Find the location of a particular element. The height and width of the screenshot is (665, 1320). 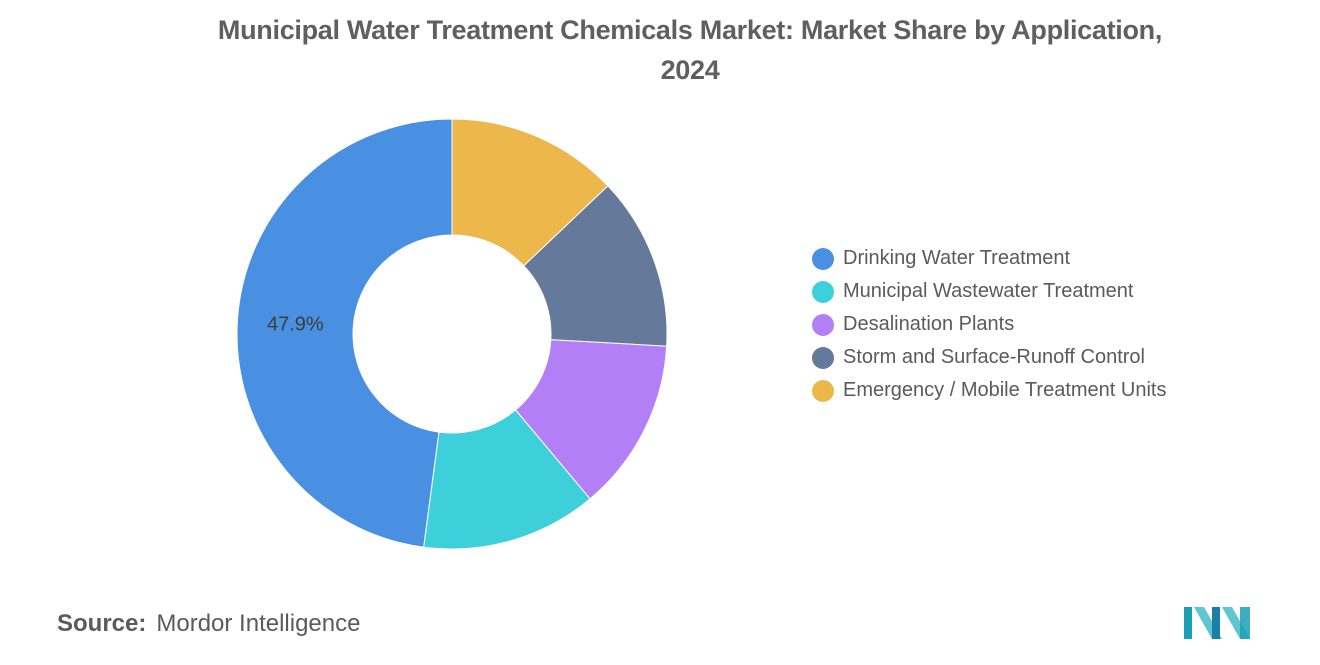

legend-item-drinking-water-treatment: Drinking Water Treatment is located at coordinates (989, 258).